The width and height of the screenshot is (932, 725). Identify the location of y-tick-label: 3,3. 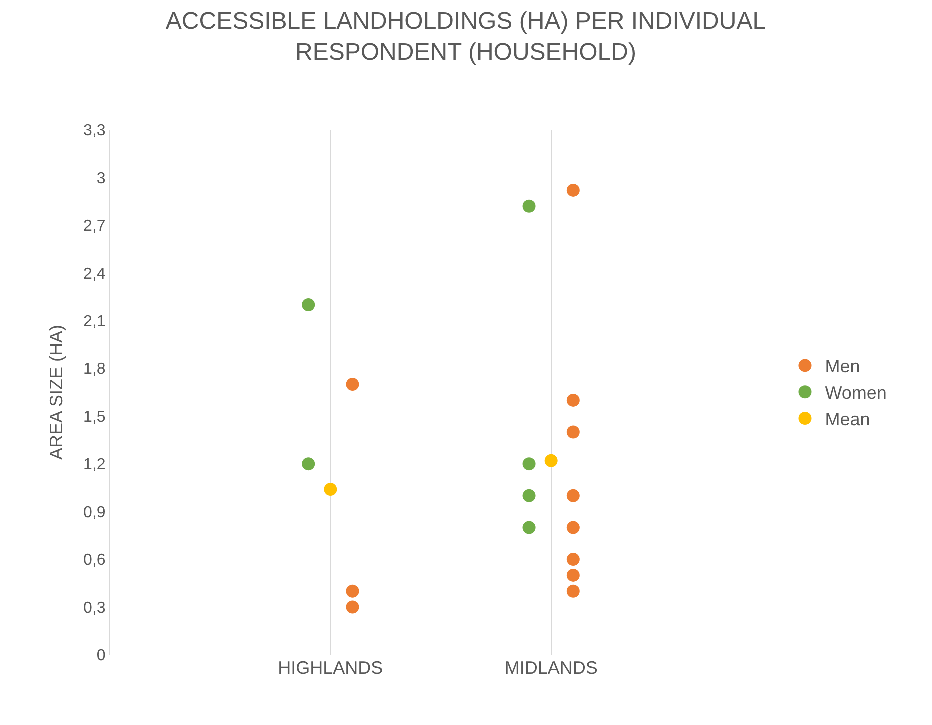
(95, 131).